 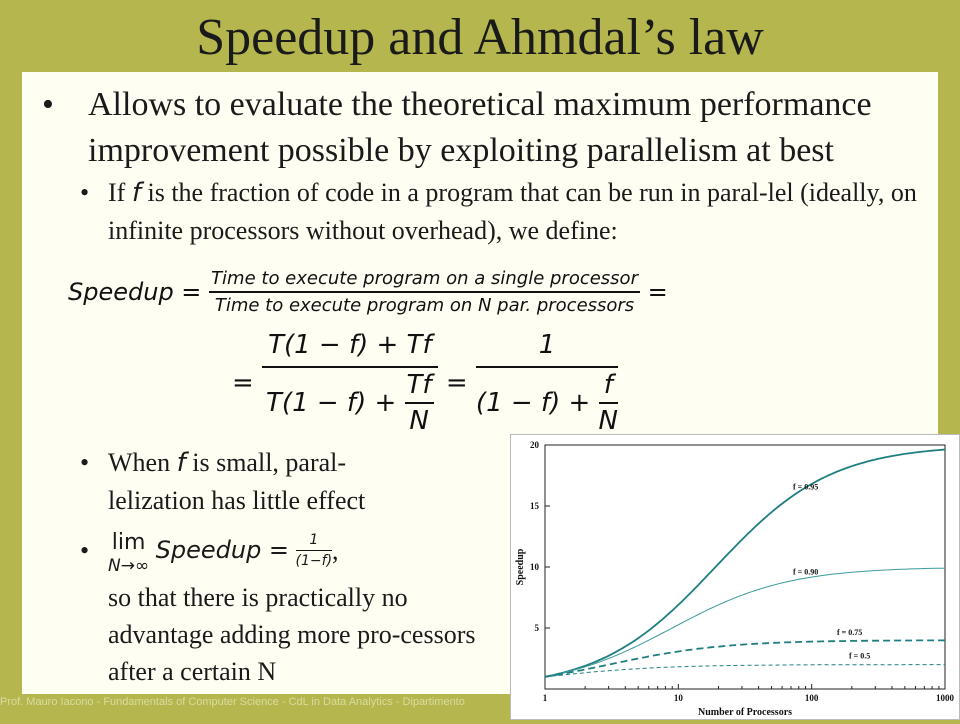 What do you see at coordinates (546, 349) in the screenshot?
I see `derivation-numerator-2: 1` at bounding box center [546, 349].